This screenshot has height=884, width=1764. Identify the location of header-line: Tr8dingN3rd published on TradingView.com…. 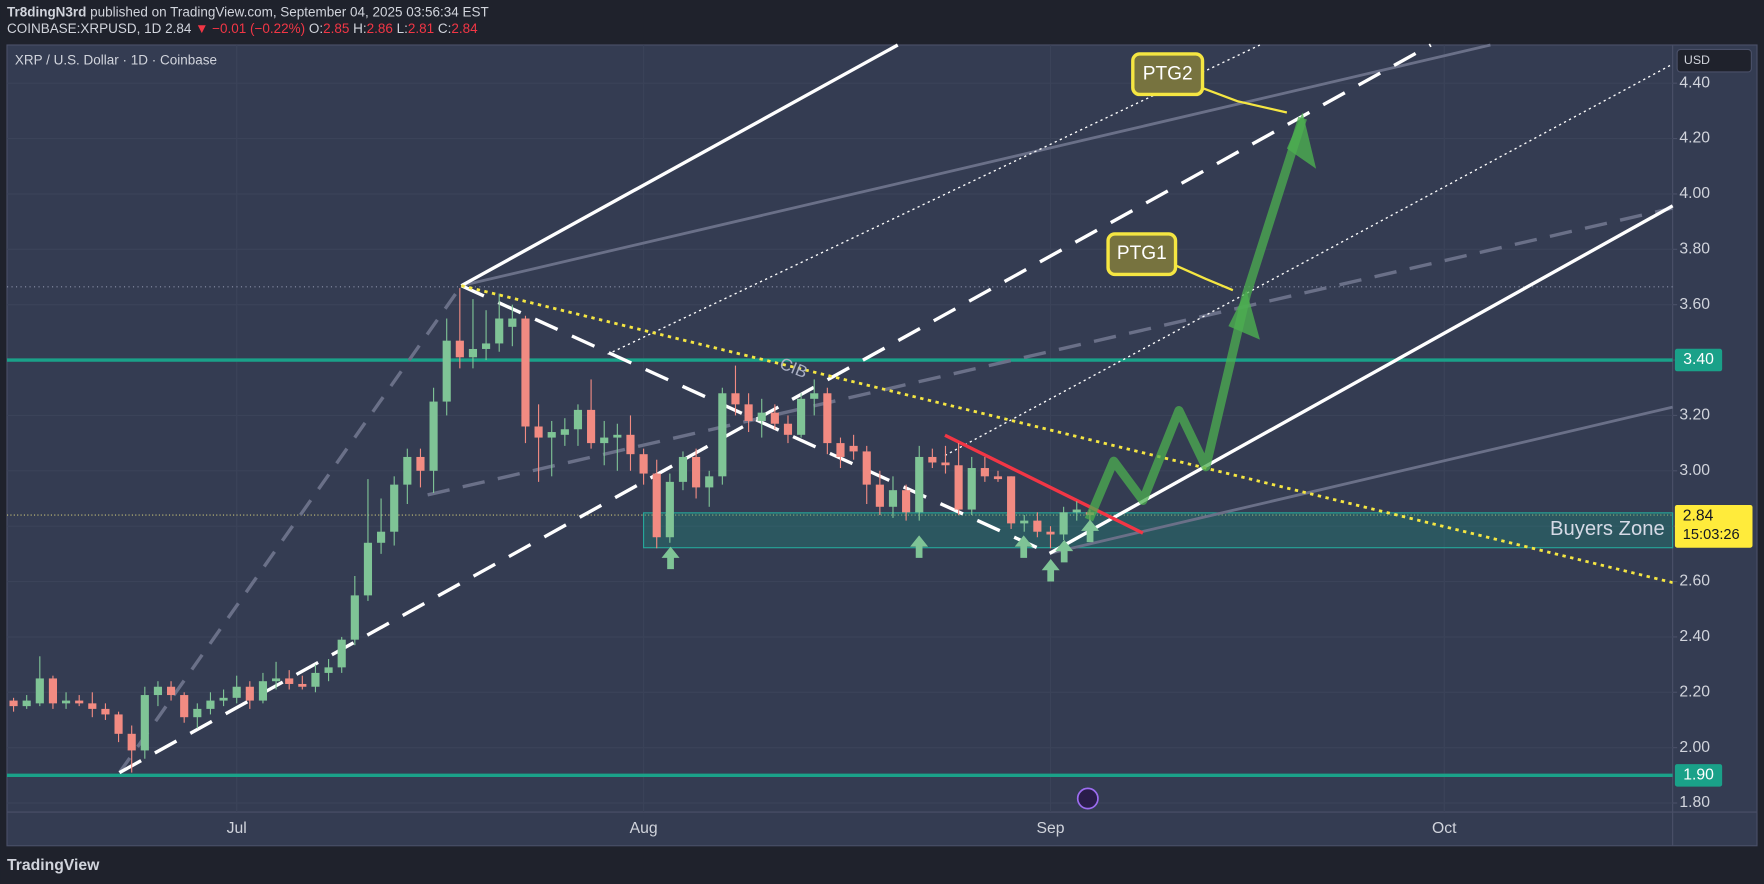
(248, 11).